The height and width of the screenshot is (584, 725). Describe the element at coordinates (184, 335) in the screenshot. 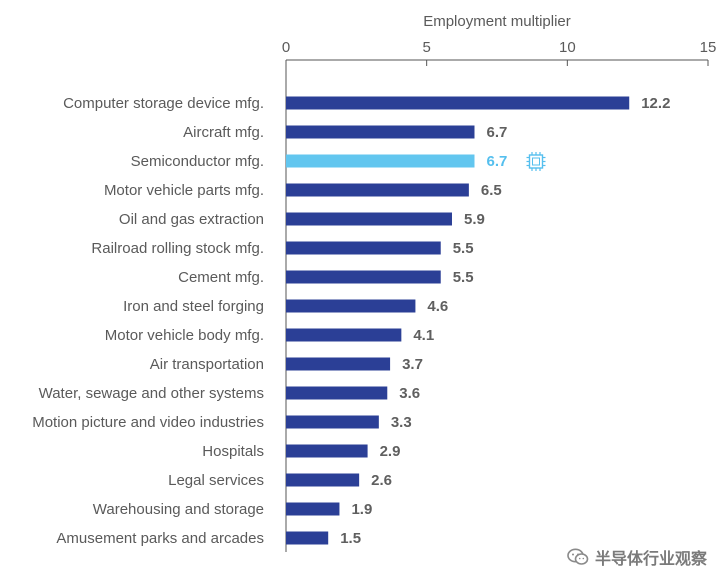

I see `category-label: Motor vehicle body mfg.` at that location.